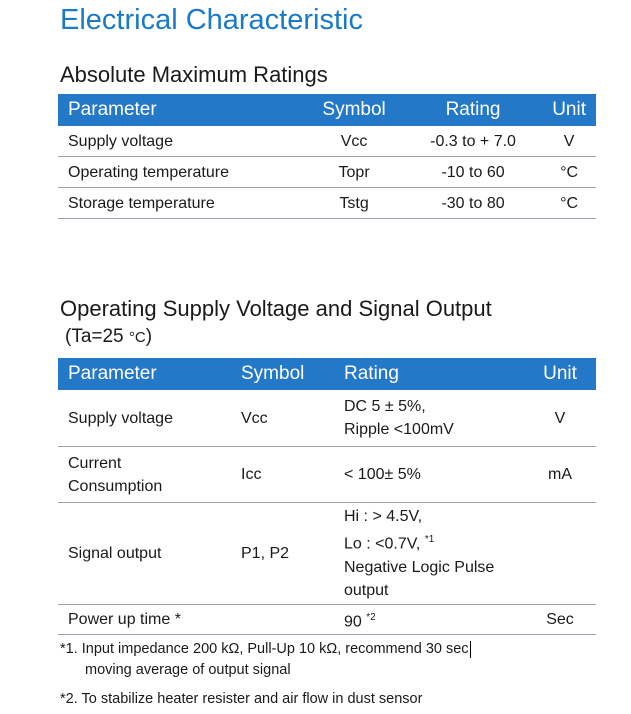 Image resolution: width=631 pixels, height=714 pixels. What do you see at coordinates (366, 590) in the screenshot?
I see `rating-line: output` at bounding box center [366, 590].